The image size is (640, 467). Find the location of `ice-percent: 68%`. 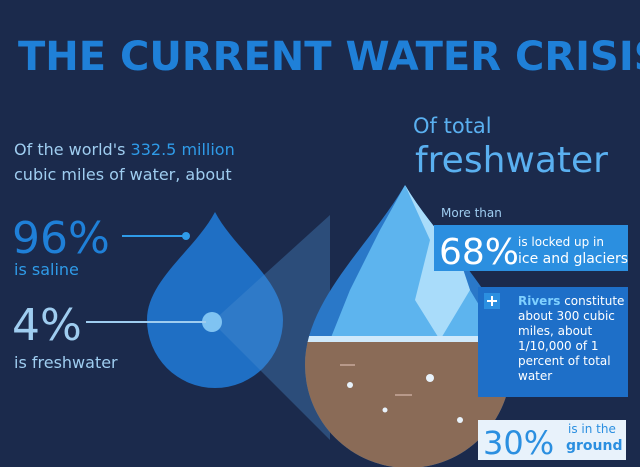

ice-percent: 68% is located at coordinates (479, 252).